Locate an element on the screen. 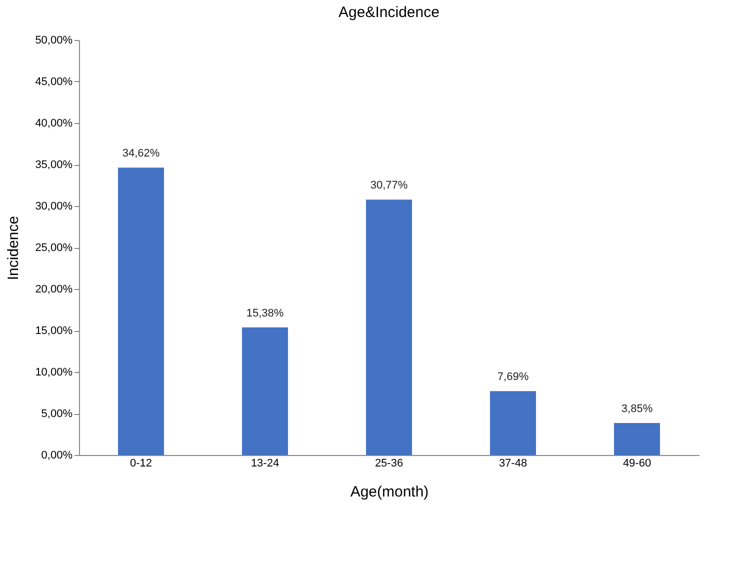 Image resolution: width=750 pixels, height=568 pixels. y-tick-label: 20,00% is located at coordinates (54, 290).